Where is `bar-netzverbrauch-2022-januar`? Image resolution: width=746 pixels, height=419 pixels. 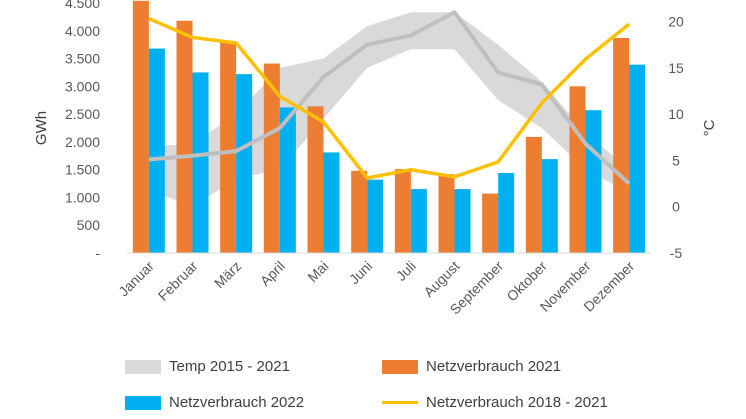
bar-netzverbrauch-2022-januar is located at coordinates (156, 150).